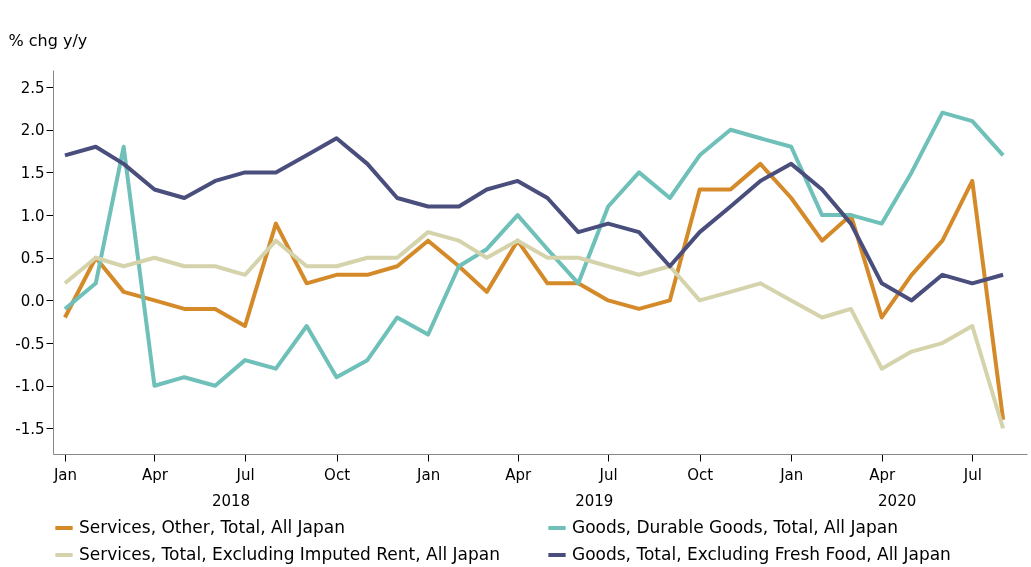 This screenshot has width=1031, height=567. I want to click on y-tick-label: -1.5, so click(30, 428).